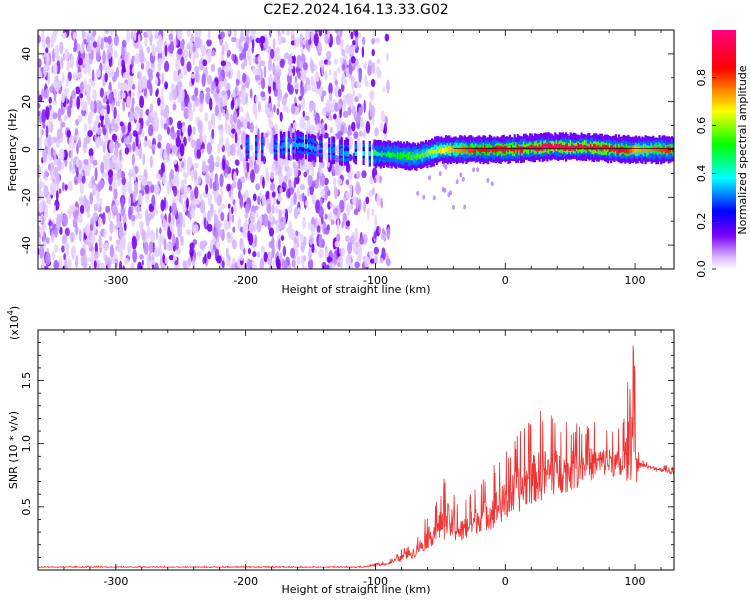  Describe the element at coordinates (375, 581) in the screenshot. I see `snr-x-tick-label: -100` at that location.